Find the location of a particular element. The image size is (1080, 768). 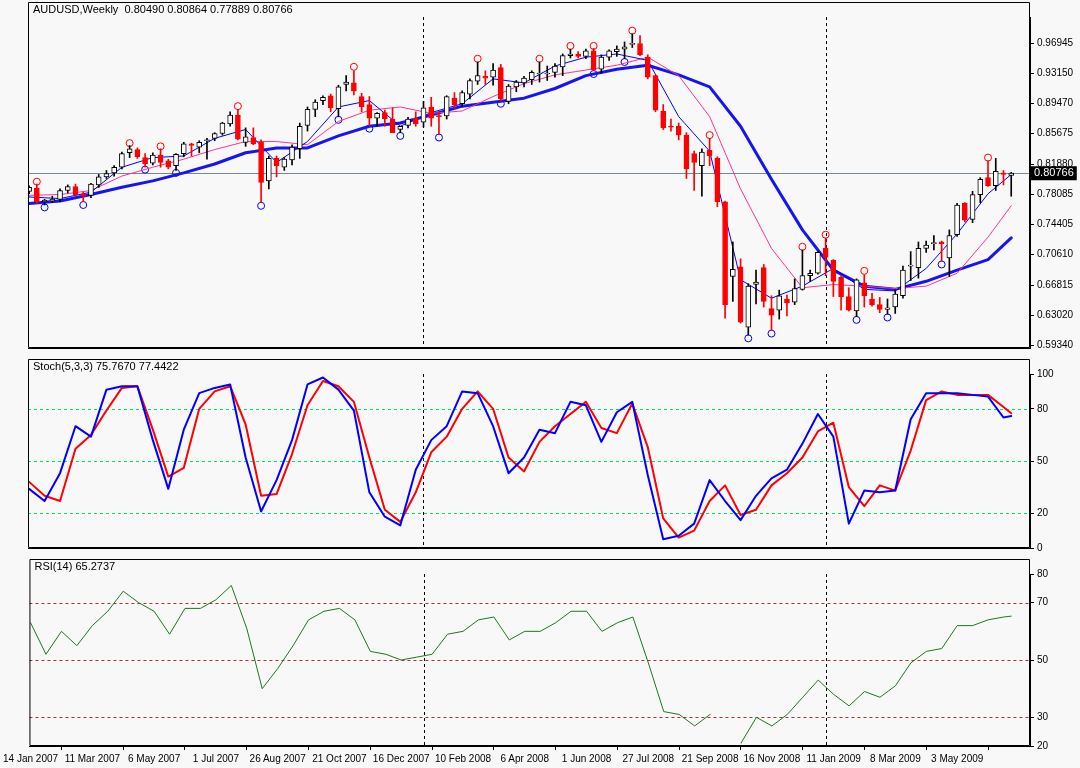

x-tick-label: 26 Aug 2007 is located at coordinates (278, 758).